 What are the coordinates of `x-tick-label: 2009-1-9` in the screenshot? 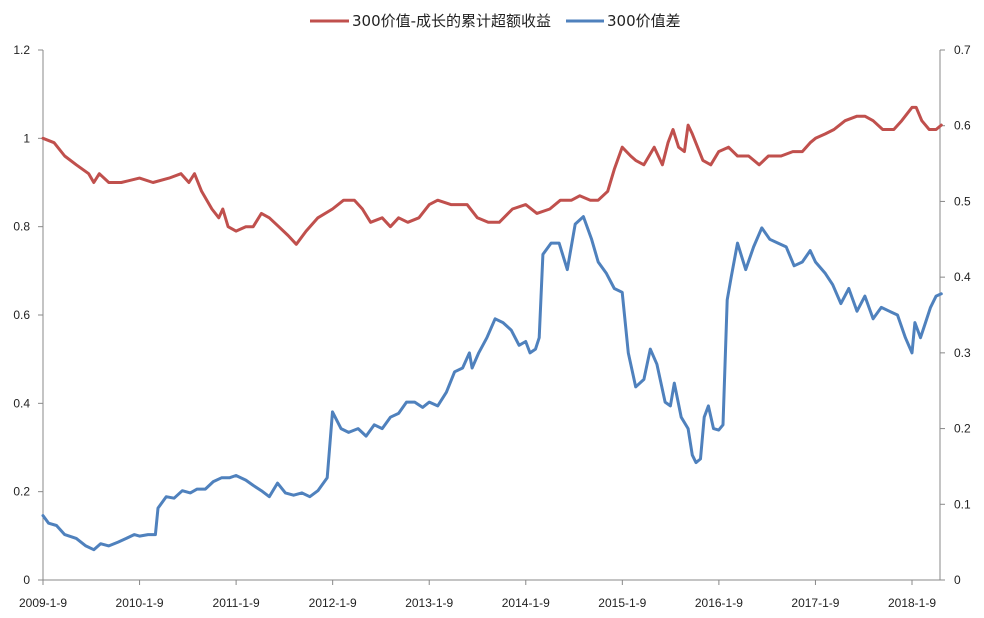 It's located at (43, 603).